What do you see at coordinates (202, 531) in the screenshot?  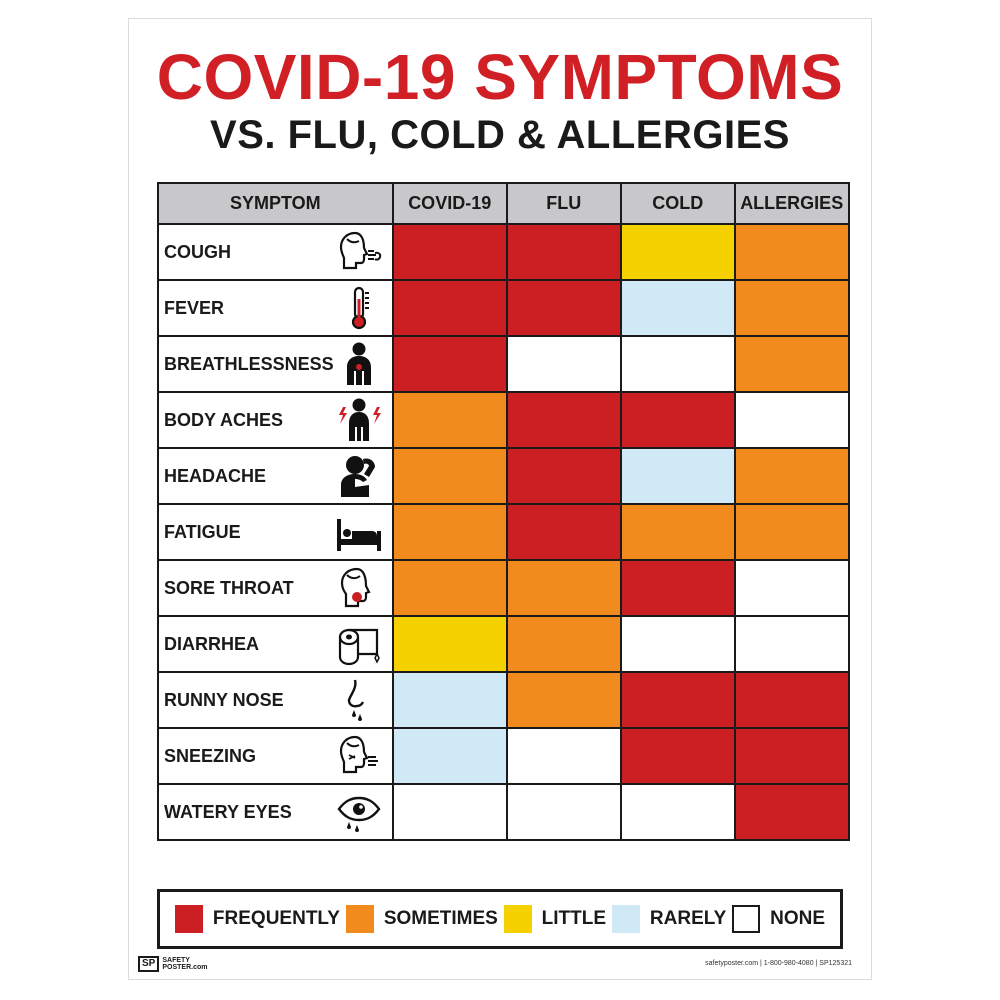 I see `symptom-label: FATIGUE` at bounding box center [202, 531].